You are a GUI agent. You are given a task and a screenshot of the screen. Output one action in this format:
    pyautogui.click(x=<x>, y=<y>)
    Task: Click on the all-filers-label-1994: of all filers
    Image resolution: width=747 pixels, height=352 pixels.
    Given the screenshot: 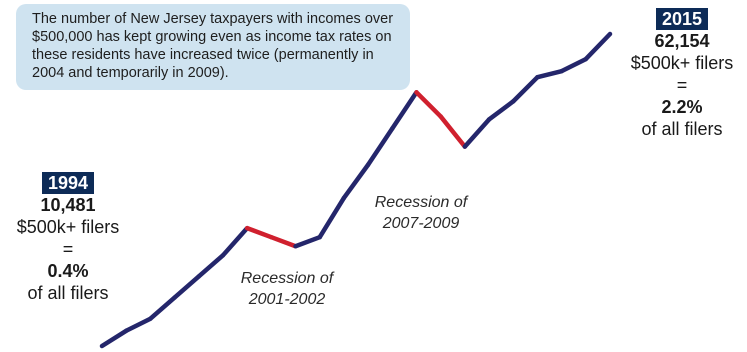 What is the action you would take?
    pyautogui.click(x=68, y=293)
    